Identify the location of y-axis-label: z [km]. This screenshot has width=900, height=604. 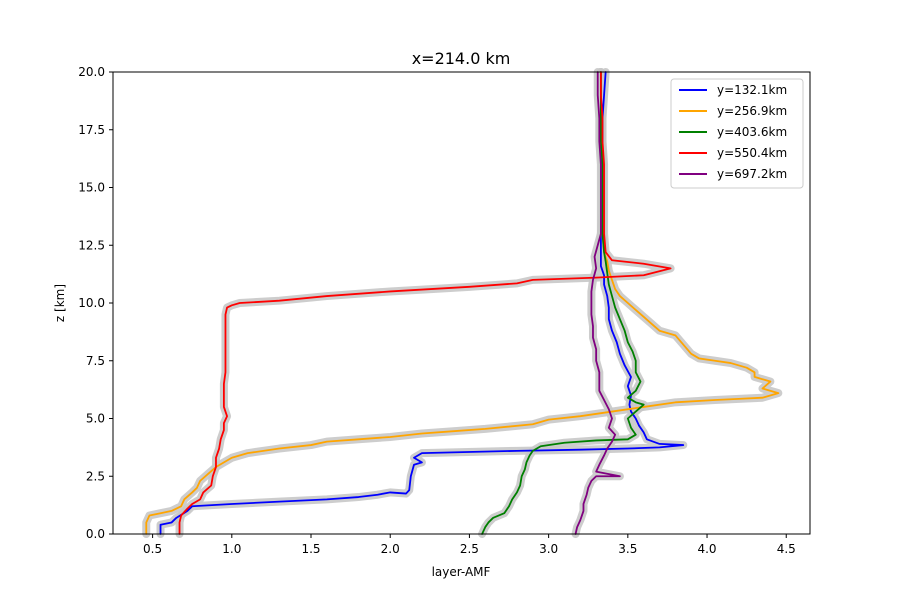
(60, 303).